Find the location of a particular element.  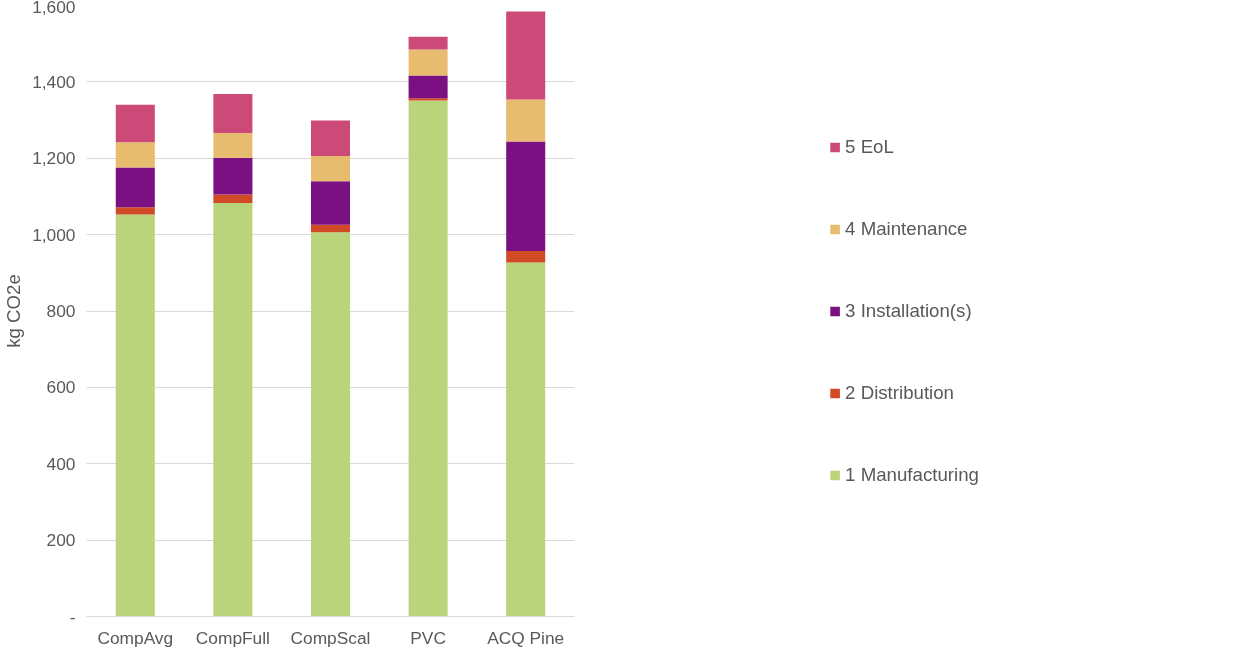

y-tick-label: 600 is located at coordinates (61, 387).